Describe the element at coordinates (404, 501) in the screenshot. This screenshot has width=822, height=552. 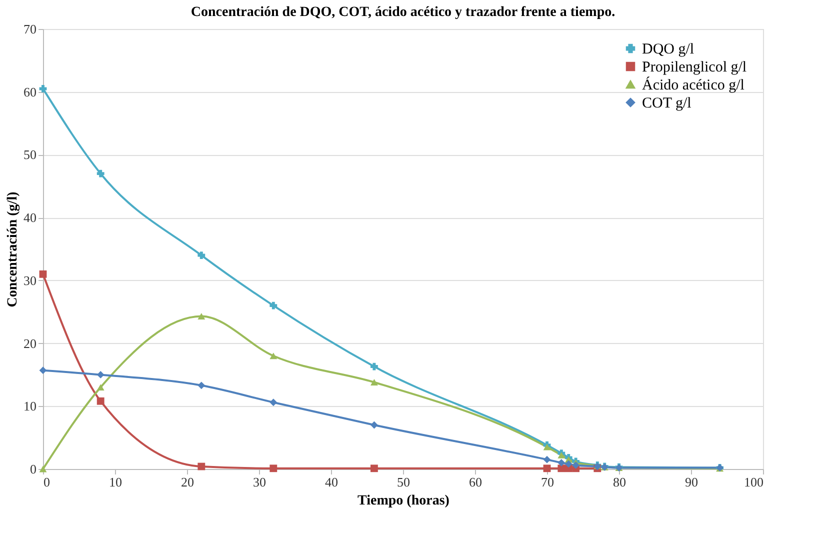
I see `x-axis-title: Tiempo (horas)` at that location.